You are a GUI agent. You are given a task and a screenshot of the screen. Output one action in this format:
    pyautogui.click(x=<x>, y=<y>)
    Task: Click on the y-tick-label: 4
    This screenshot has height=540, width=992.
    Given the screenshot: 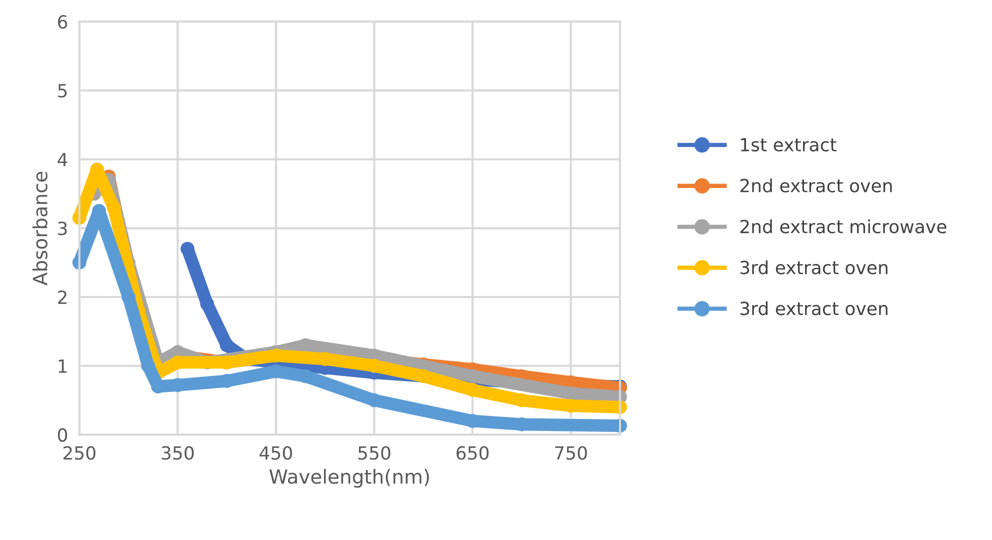 What is the action you would take?
    pyautogui.click(x=63, y=159)
    